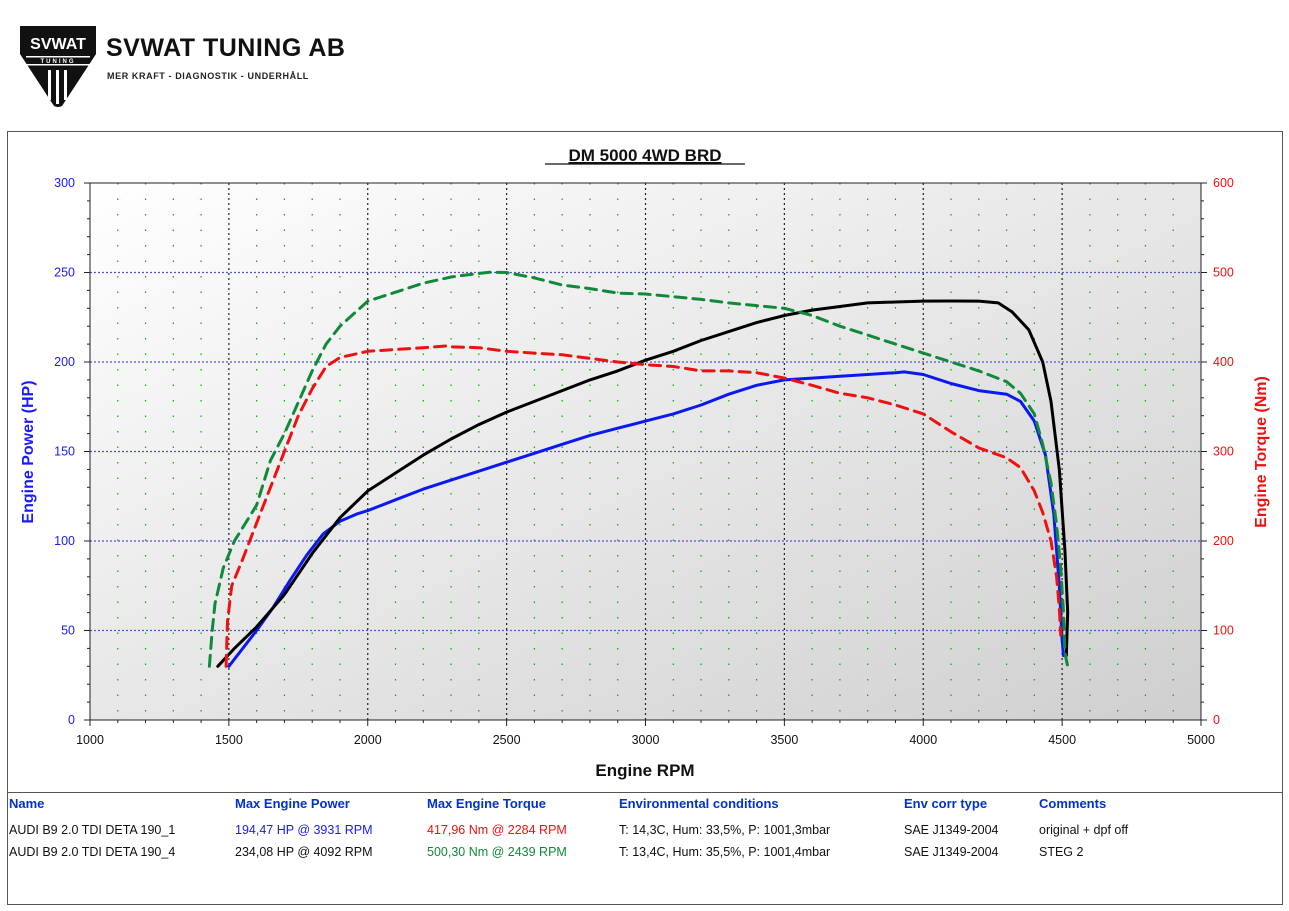 The image size is (1289, 911). What do you see at coordinates (784, 740) in the screenshot?
I see `x-tick-label: 3500` at bounding box center [784, 740].